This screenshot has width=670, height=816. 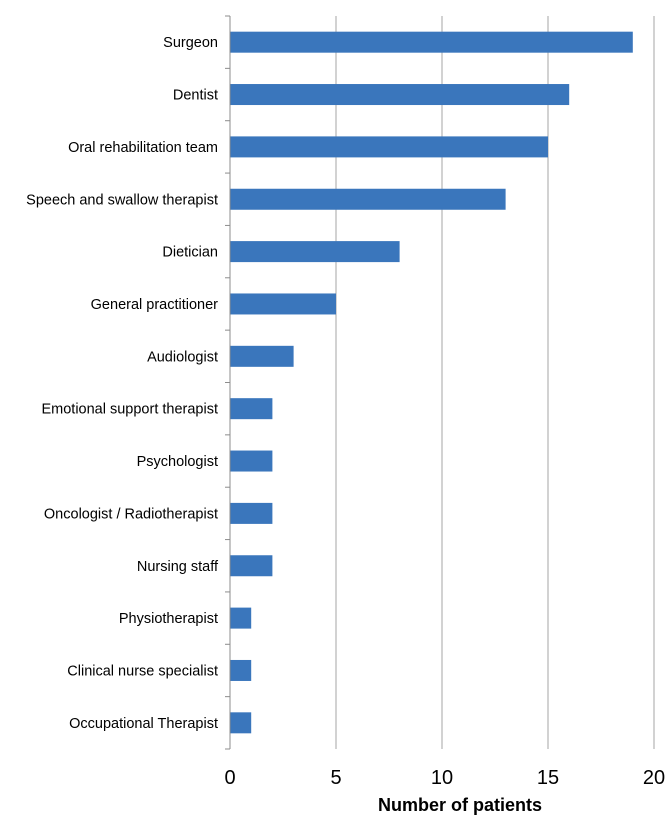 I want to click on bar-oral-rehabilitation-team, so click(x=389, y=147).